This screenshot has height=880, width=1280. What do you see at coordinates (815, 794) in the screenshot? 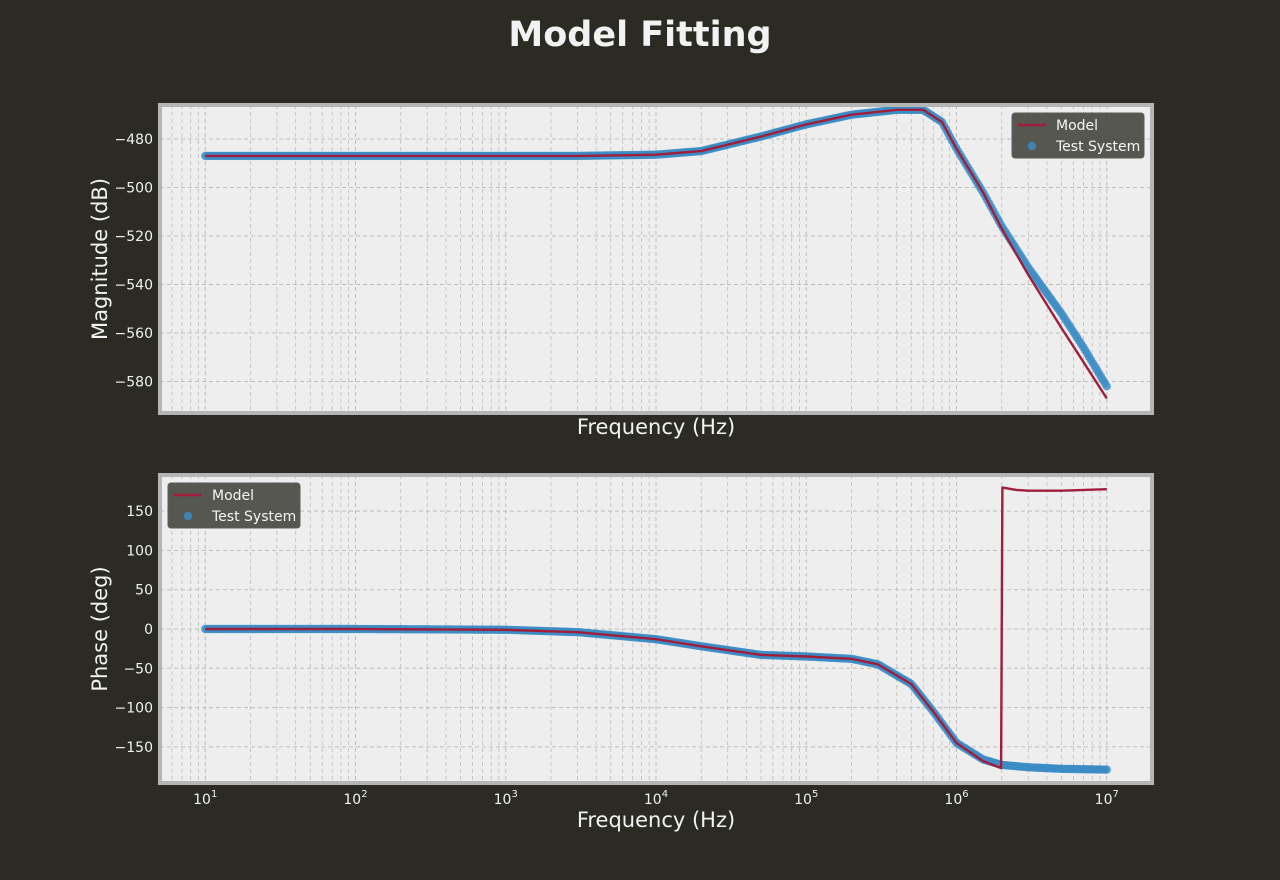
I see `x-tick-exponent: 5` at bounding box center [815, 794].